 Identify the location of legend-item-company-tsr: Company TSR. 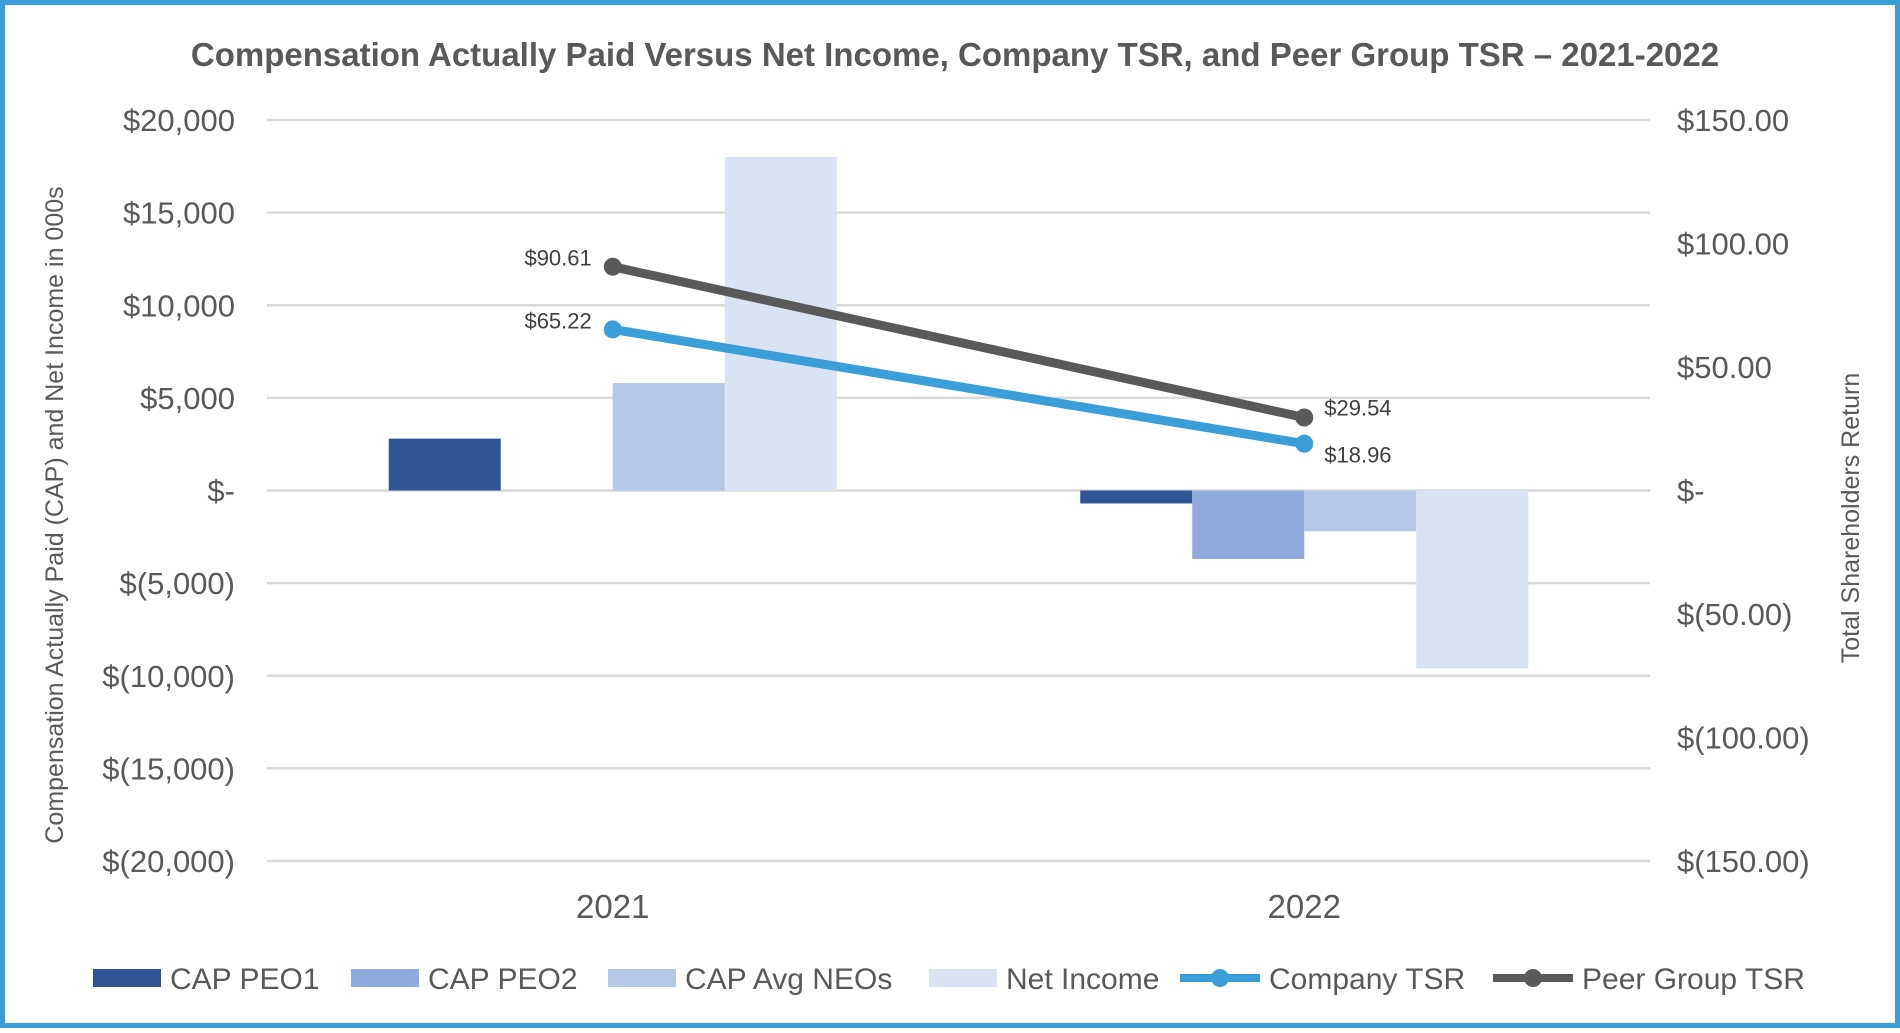
(1322, 979).